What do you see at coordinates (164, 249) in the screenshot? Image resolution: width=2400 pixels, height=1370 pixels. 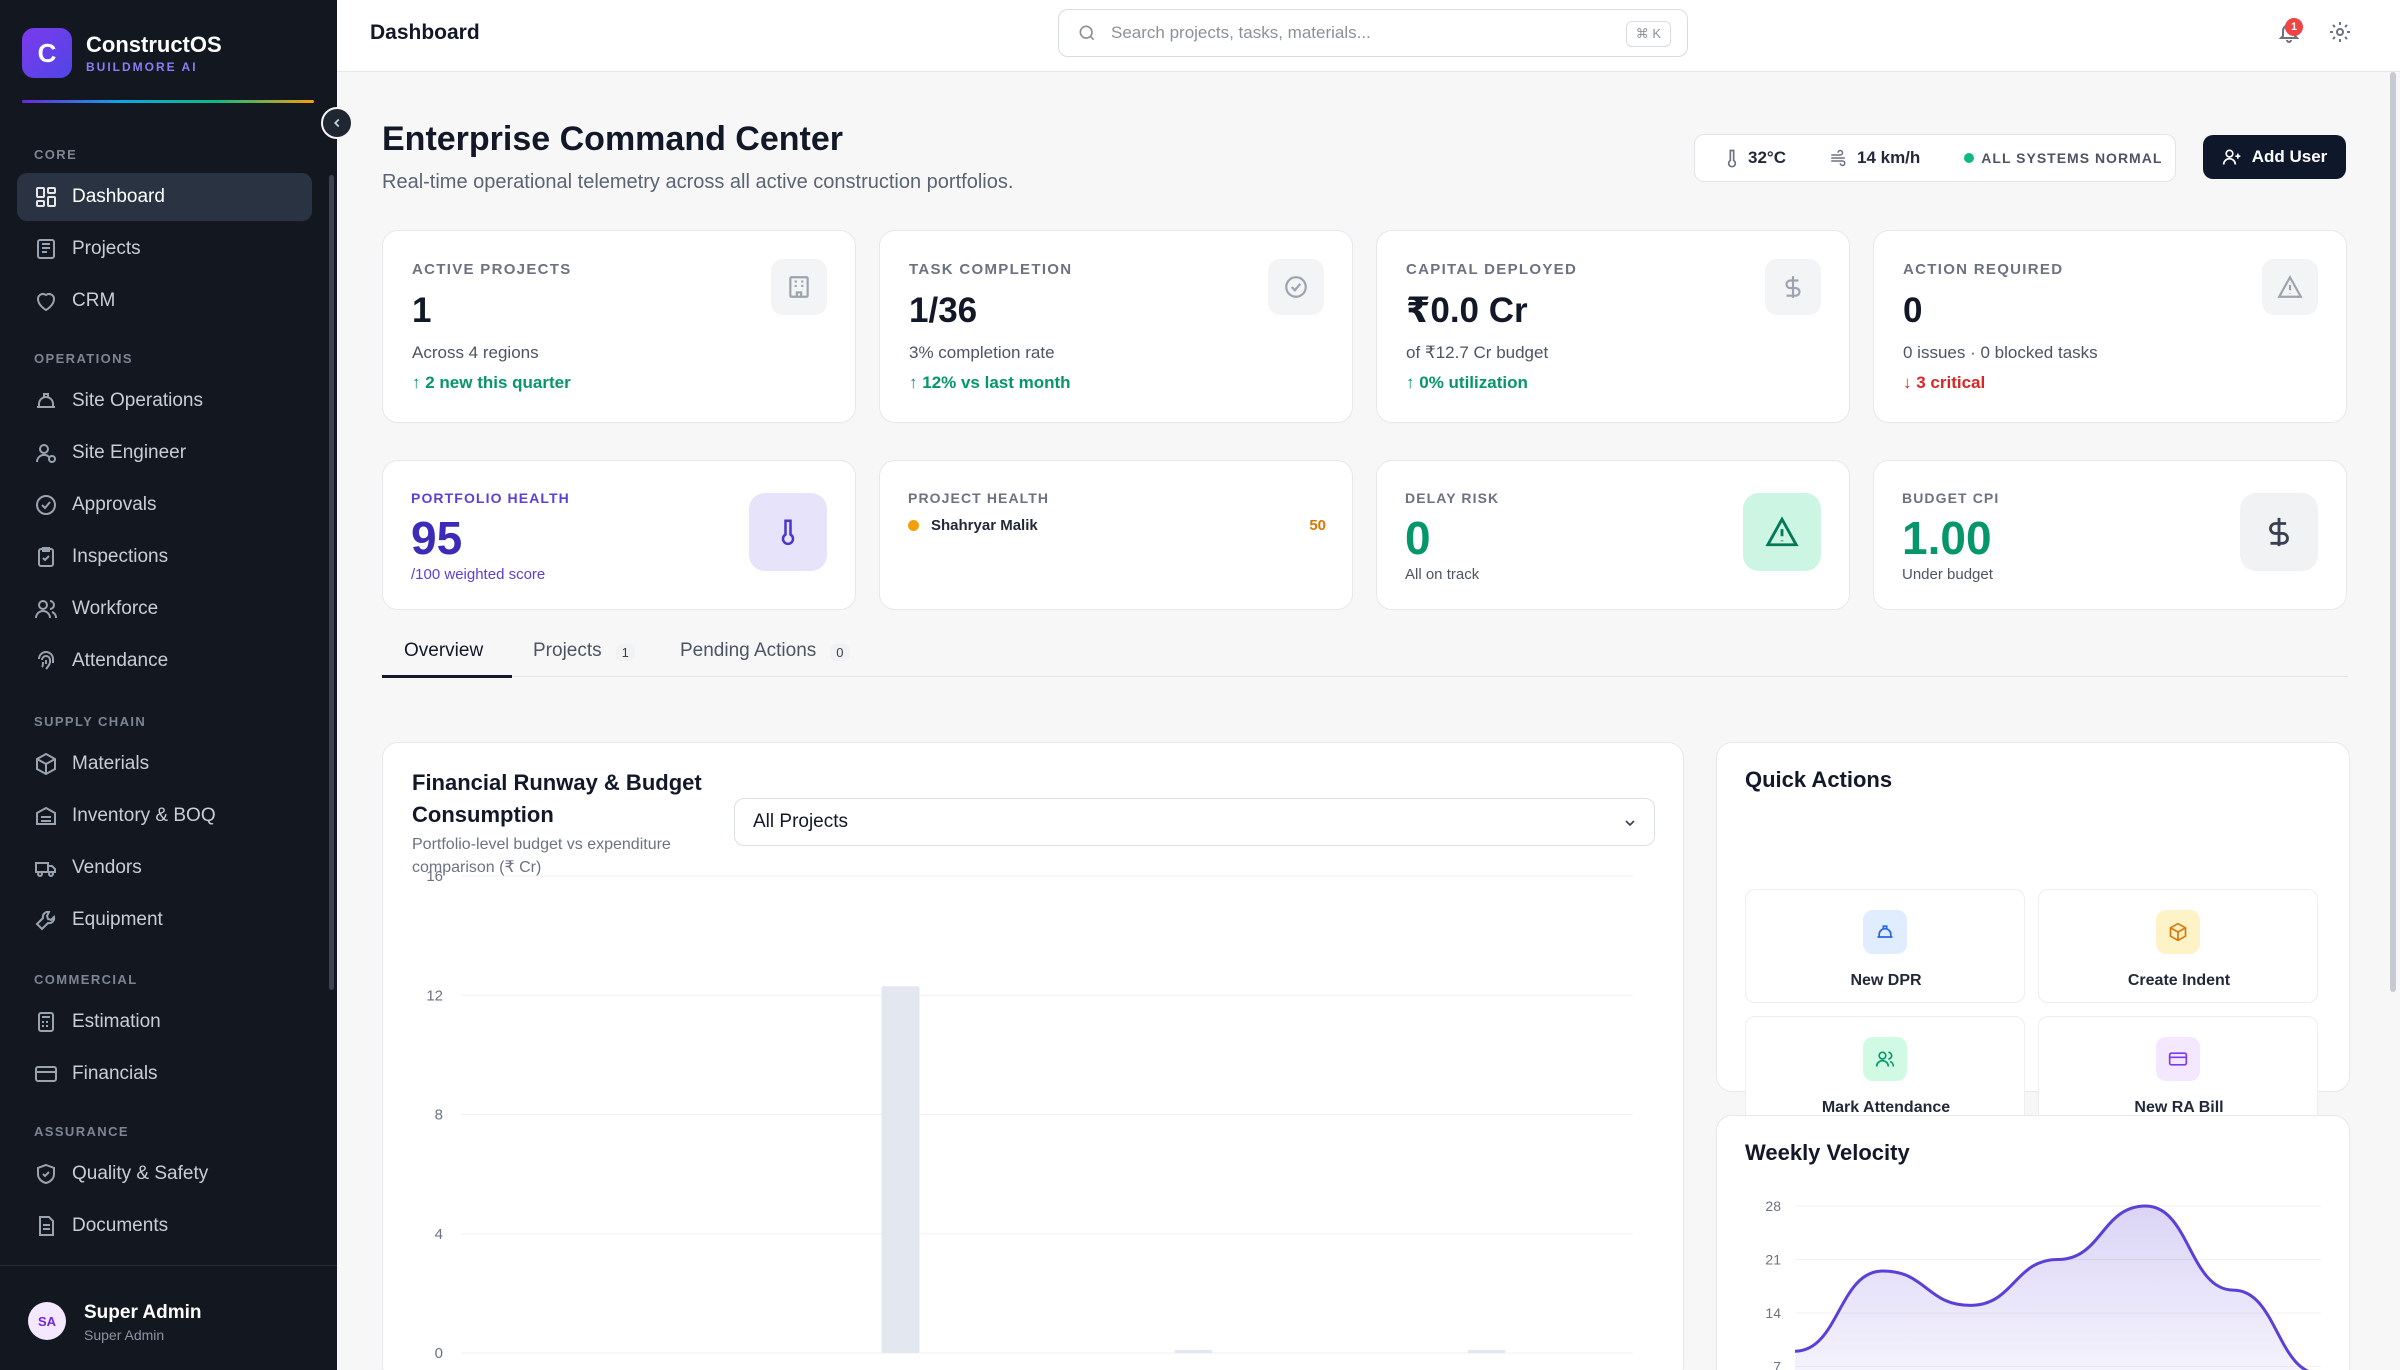 I see `sidebar-item-projects: Projects` at bounding box center [164, 249].